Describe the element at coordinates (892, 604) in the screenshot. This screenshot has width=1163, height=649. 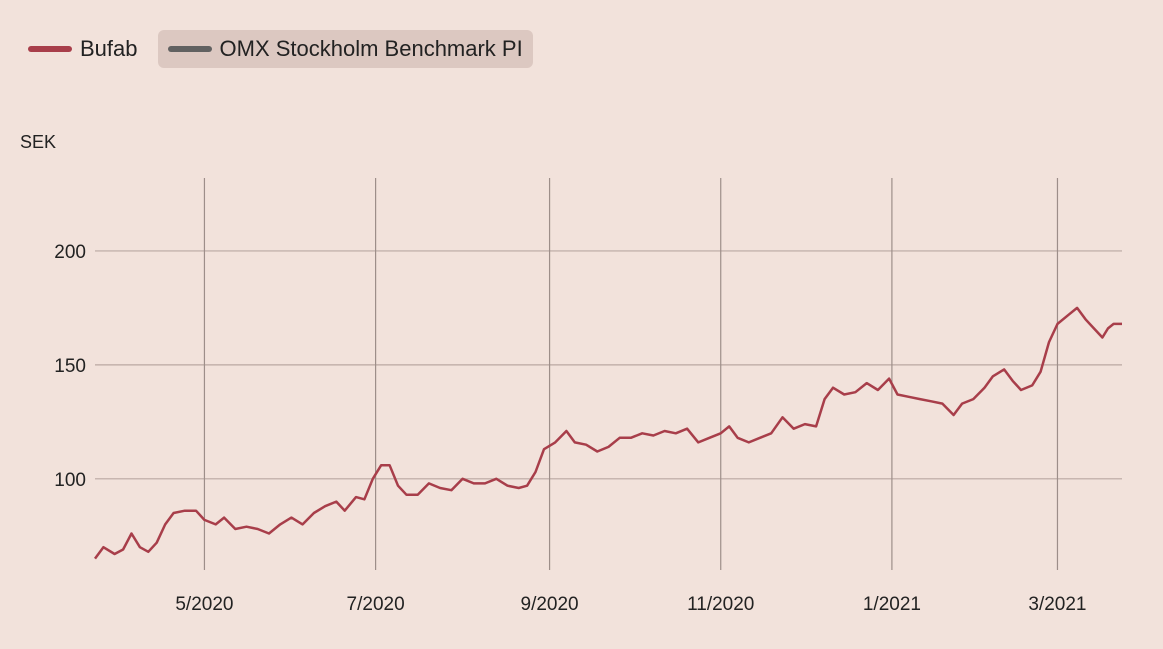
I see `x-tick-label-4: 1/2021` at that location.